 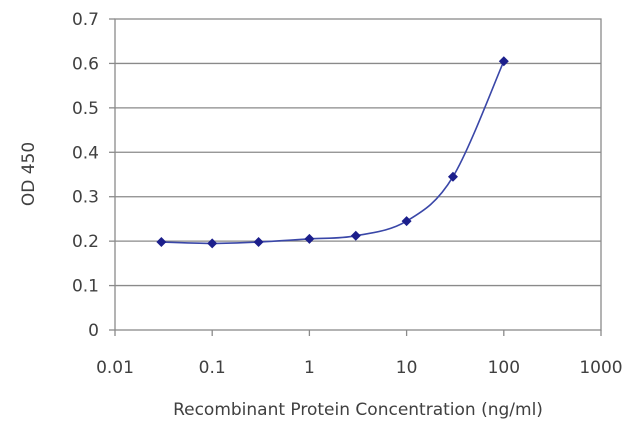 I want to click on x-tick-label: 0.1, so click(x=212, y=368).